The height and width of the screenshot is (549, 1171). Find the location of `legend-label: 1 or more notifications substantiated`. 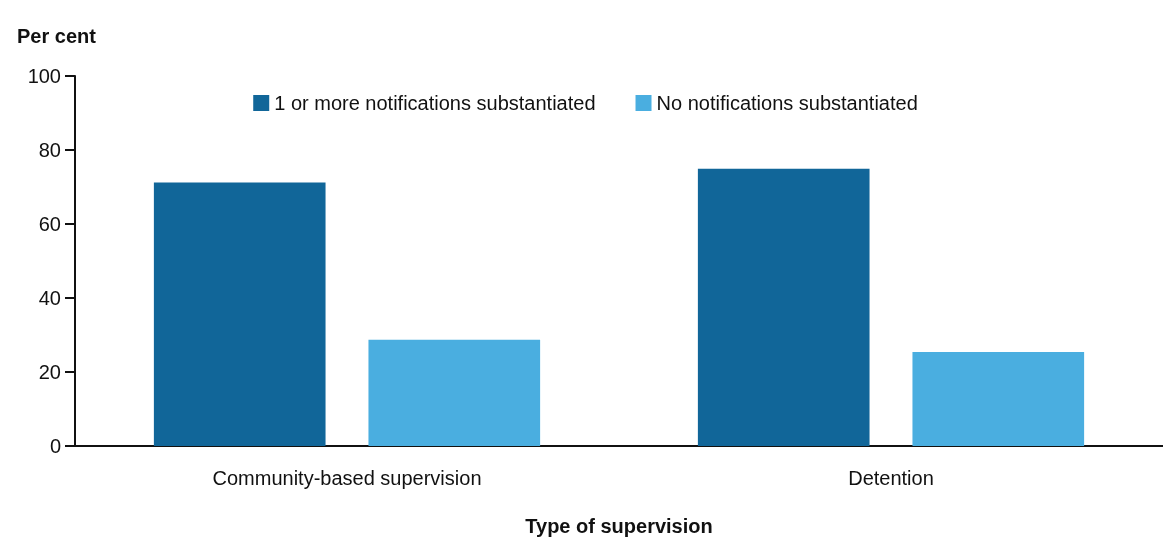

legend-label: 1 or more notifications substantiated is located at coordinates (435, 103).